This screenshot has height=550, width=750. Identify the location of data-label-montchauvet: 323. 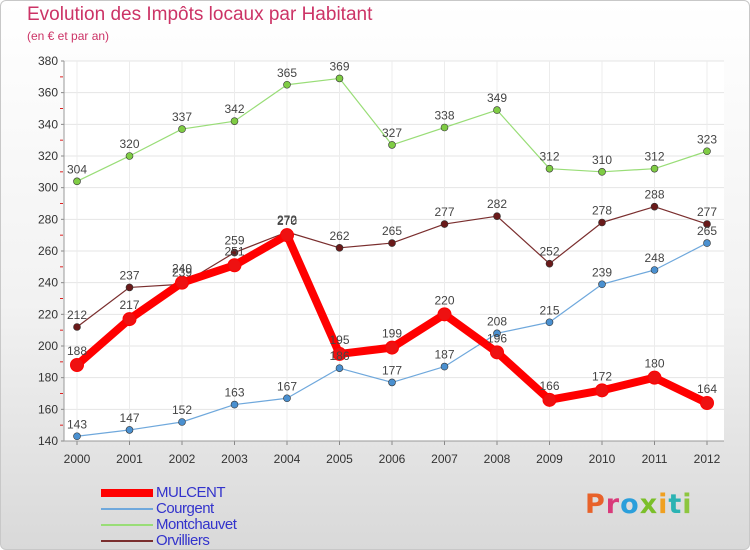
(707, 139).